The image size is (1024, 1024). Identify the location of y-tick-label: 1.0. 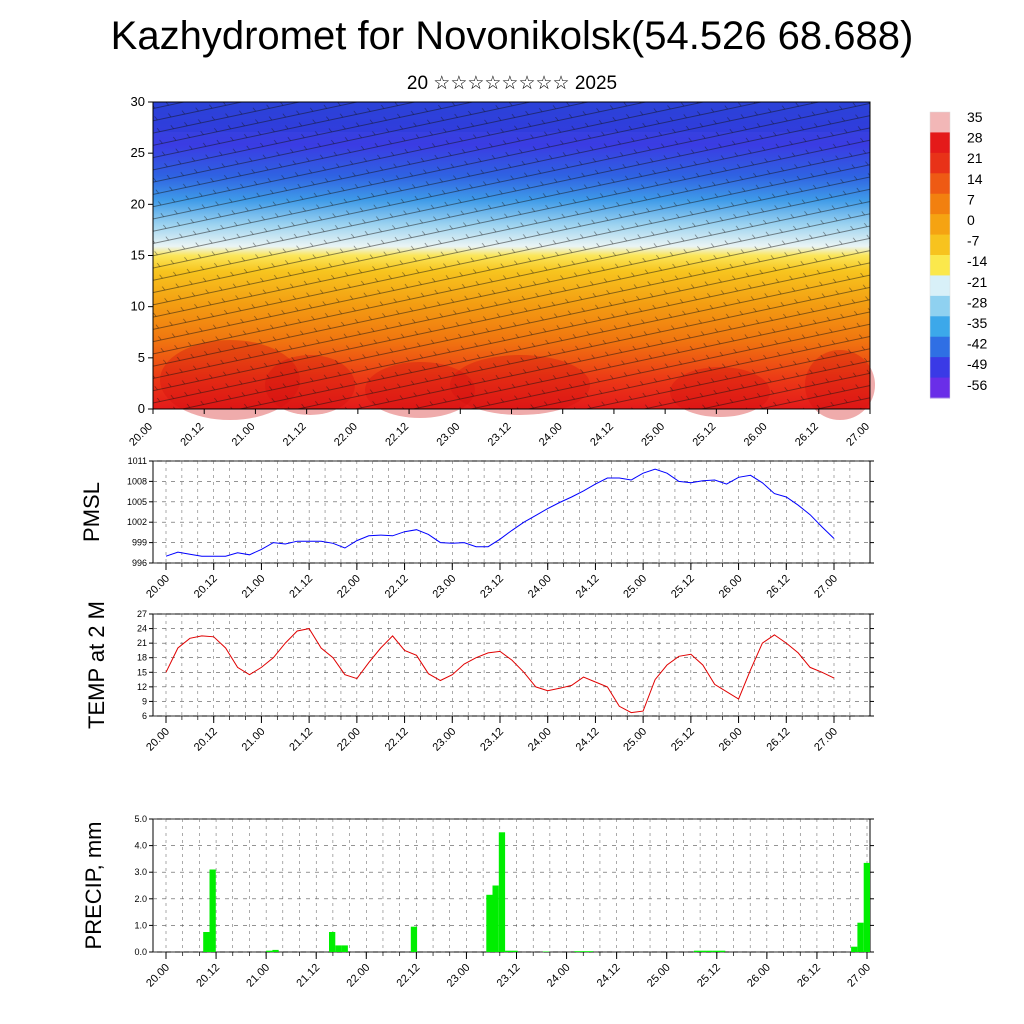
(140, 925).